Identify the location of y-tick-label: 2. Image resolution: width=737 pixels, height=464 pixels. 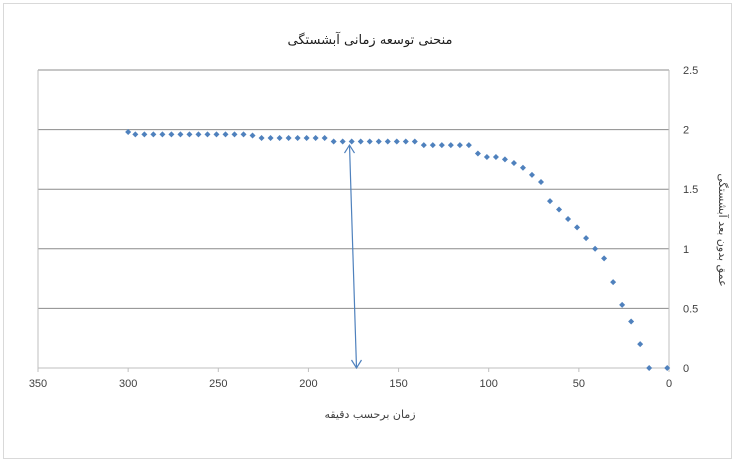
(686, 131).